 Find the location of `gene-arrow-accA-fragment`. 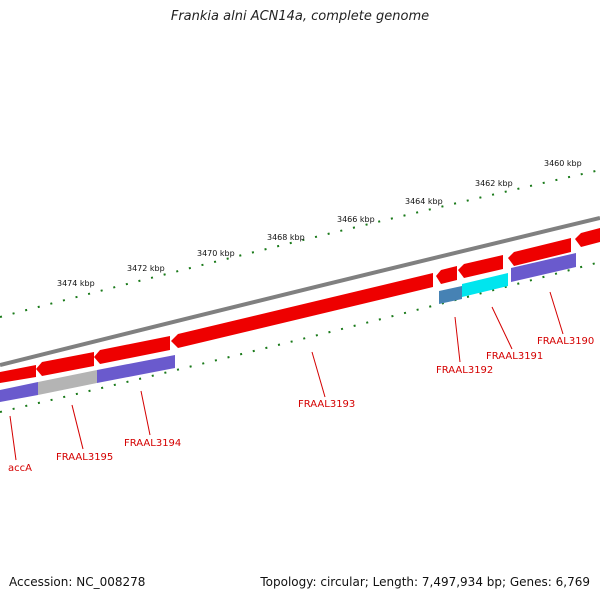

gene-arrow-accA-fragment is located at coordinates (18, 374).